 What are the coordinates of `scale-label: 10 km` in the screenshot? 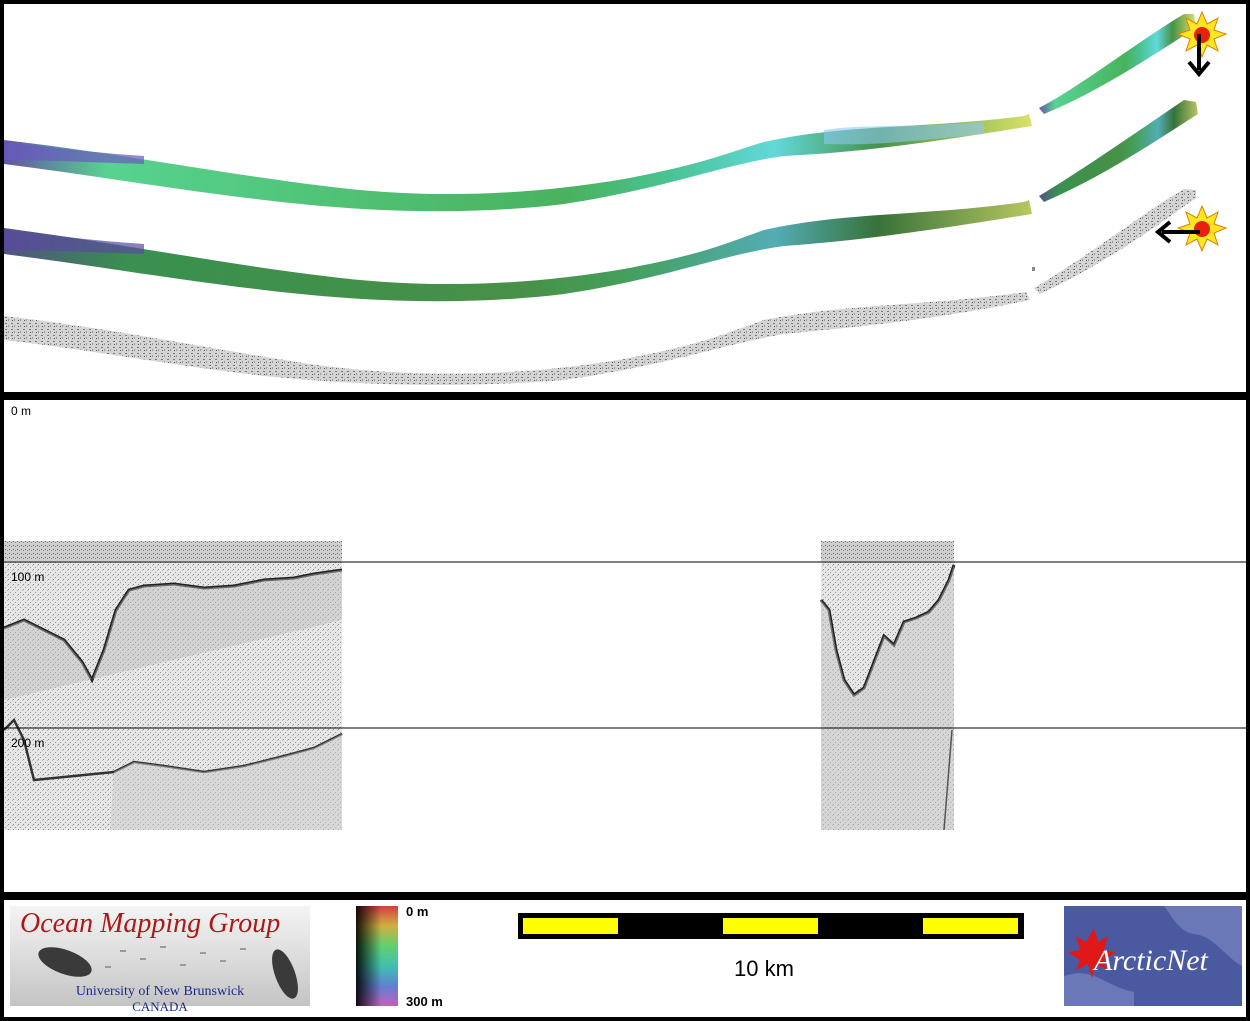 It's located at (764, 968).